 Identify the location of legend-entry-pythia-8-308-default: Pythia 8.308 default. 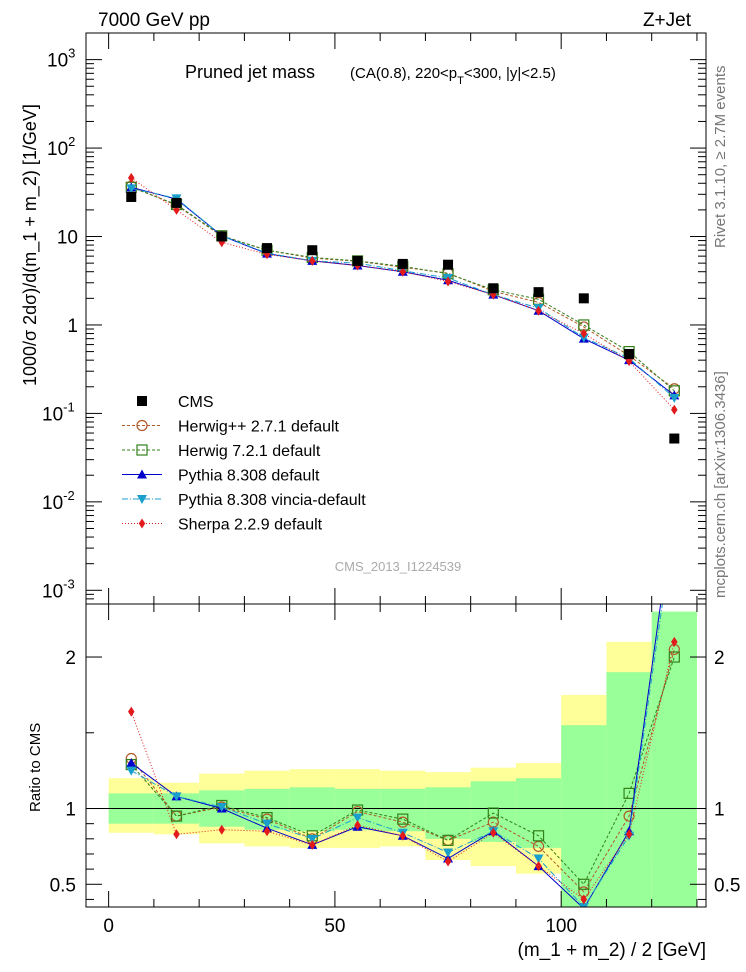
(221, 476).